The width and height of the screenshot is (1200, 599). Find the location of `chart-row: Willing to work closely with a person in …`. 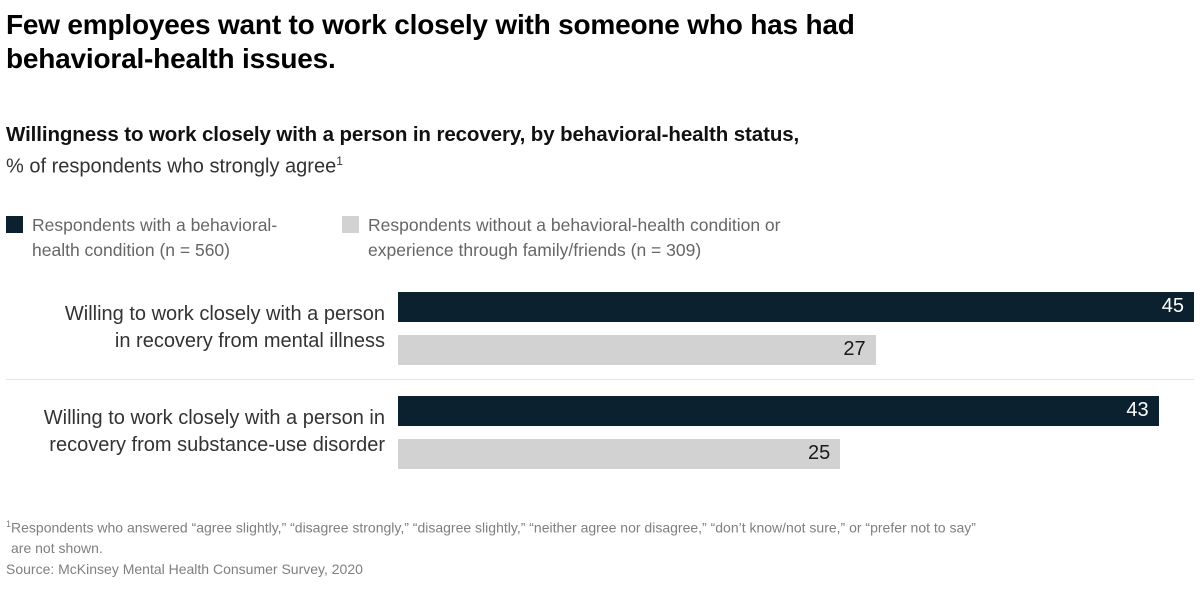

chart-row: Willing to work closely with a person in … is located at coordinates (600, 328).